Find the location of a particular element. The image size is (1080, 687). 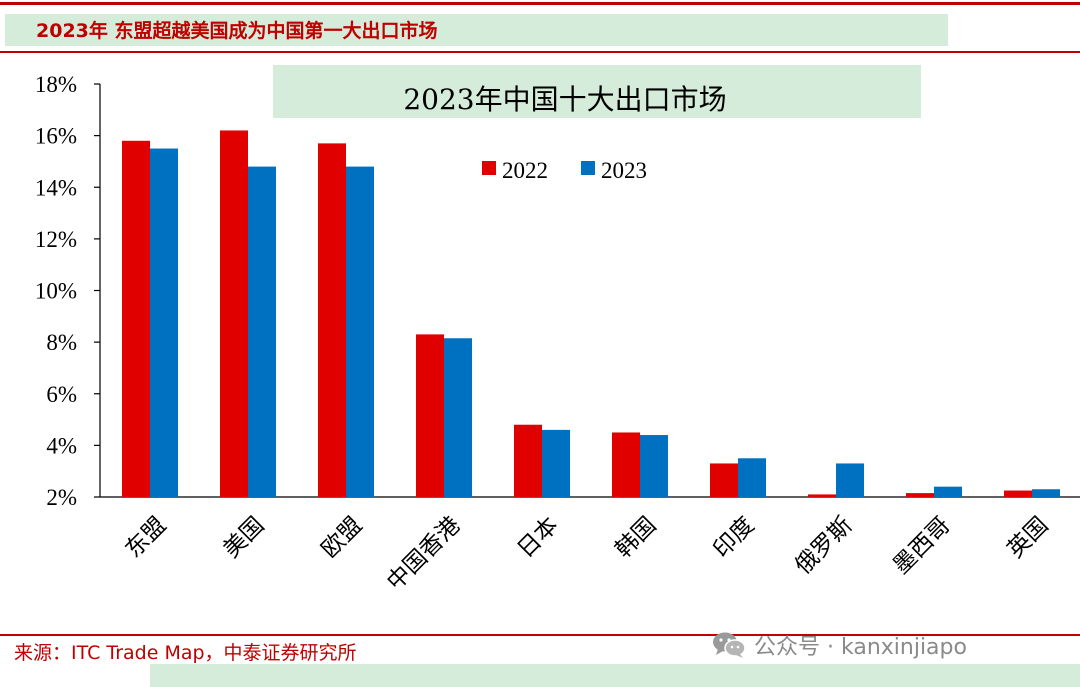

footer-rule is located at coordinates (540, 635).